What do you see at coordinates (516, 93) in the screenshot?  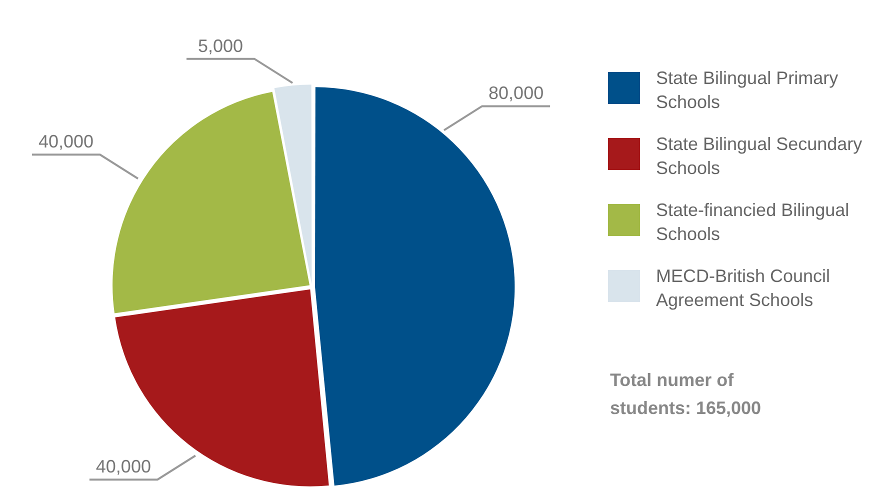 I see `data-label: 80,000` at bounding box center [516, 93].